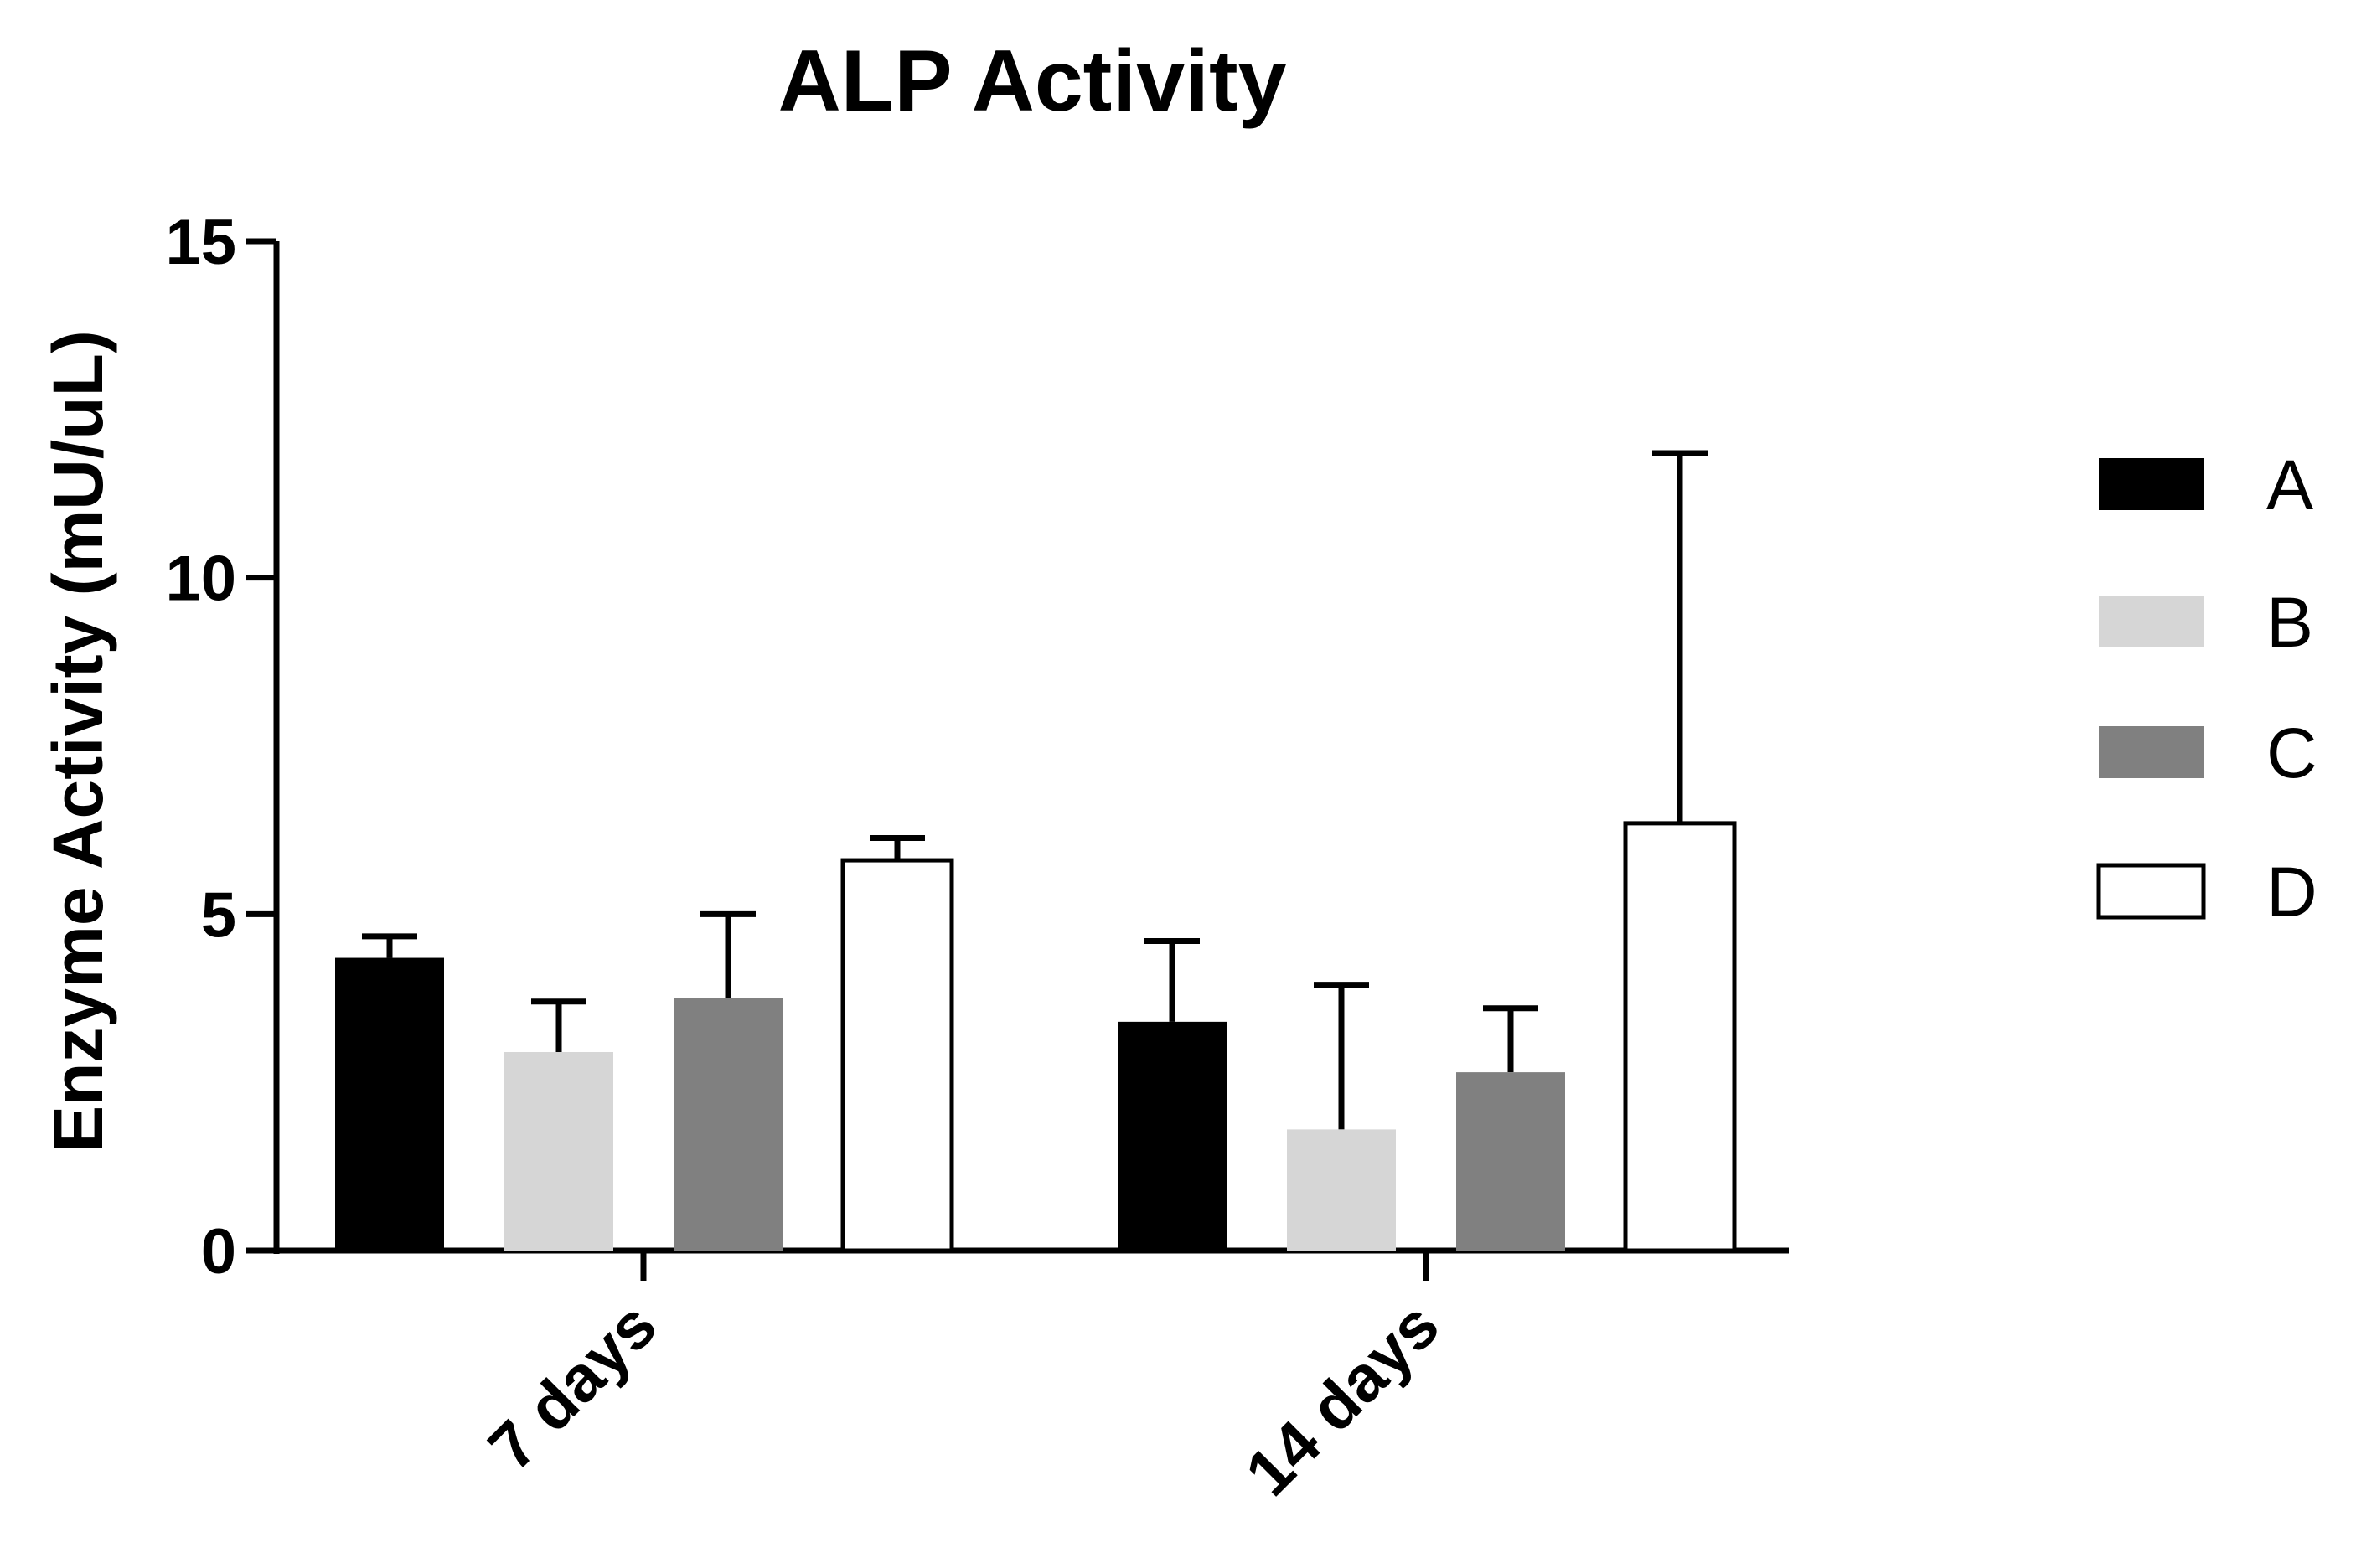 The image size is (2356, 1568). I want to click on bar-c-group1, so click(728, 1125).